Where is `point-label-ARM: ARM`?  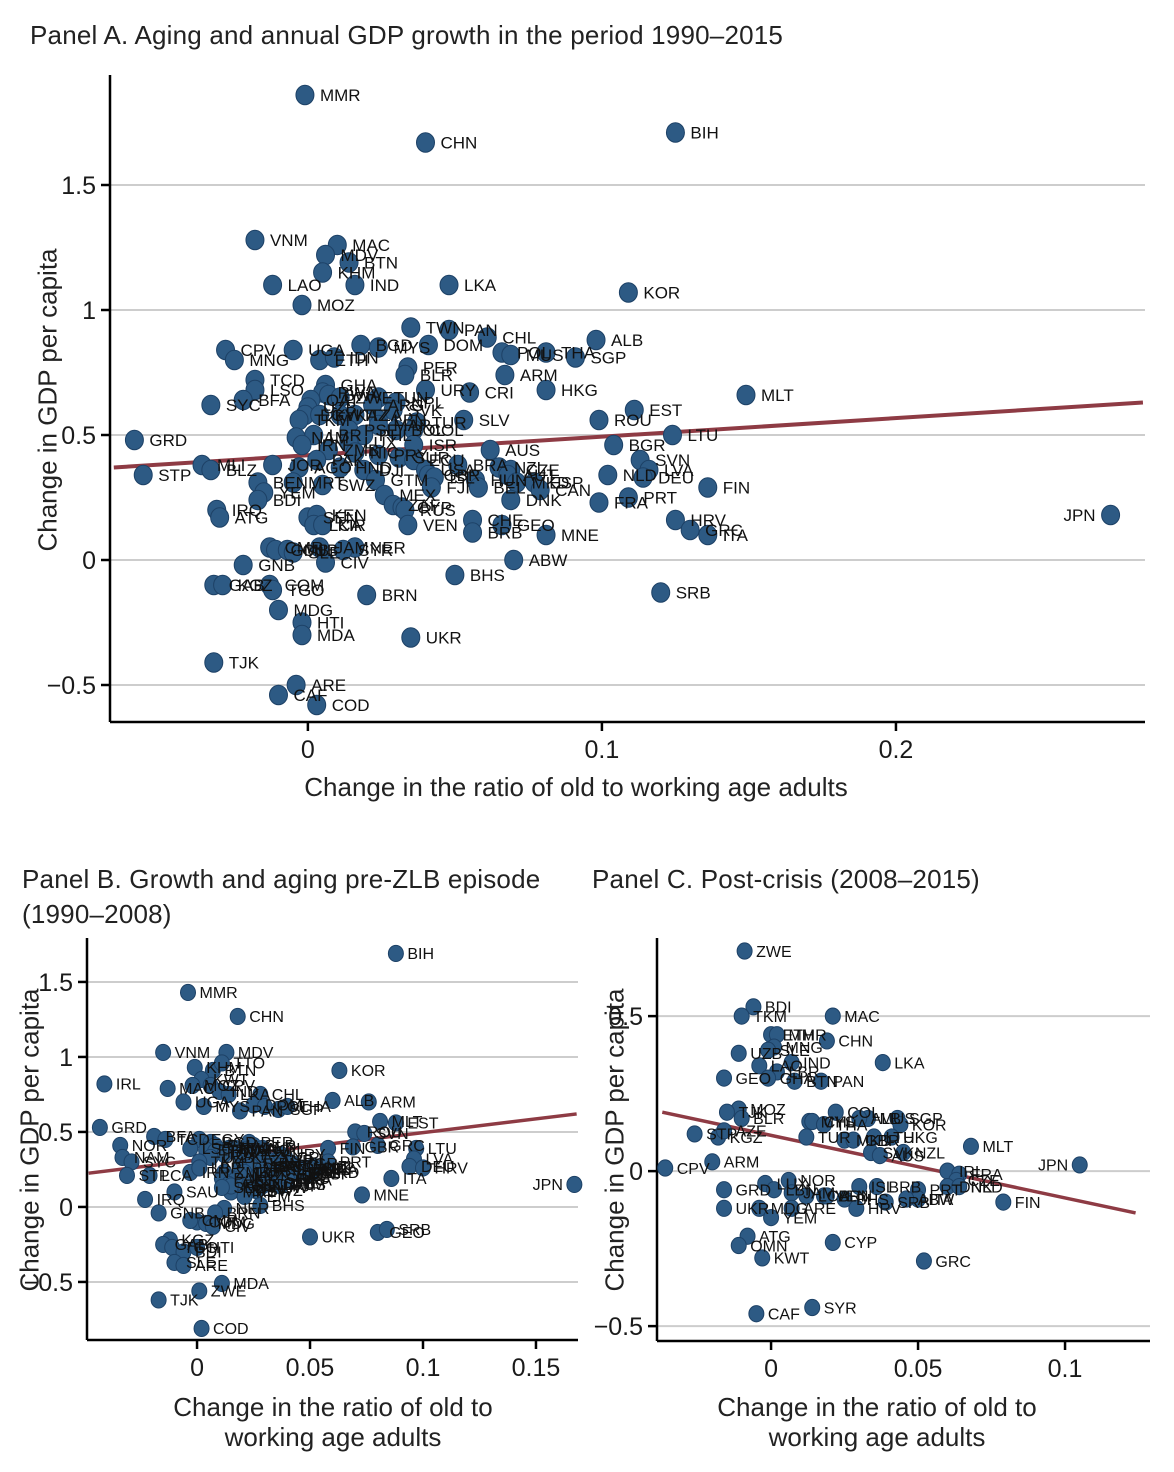
point-label-ARM: ARM is located at coordinates (742, 1163).